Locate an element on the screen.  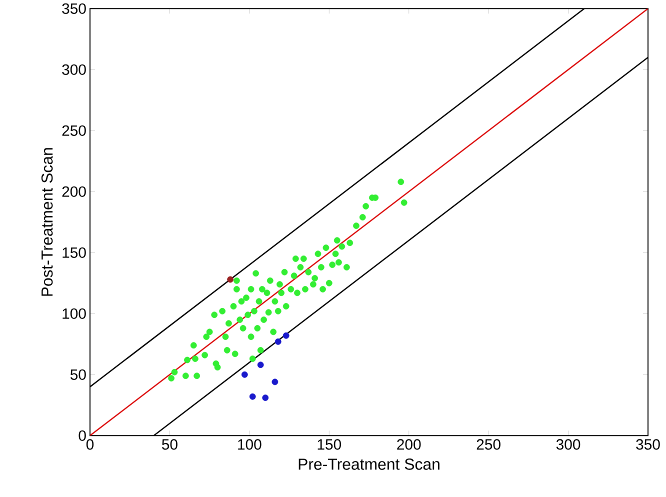
y-tick-label: 150 is located at coordinates (74, 253).